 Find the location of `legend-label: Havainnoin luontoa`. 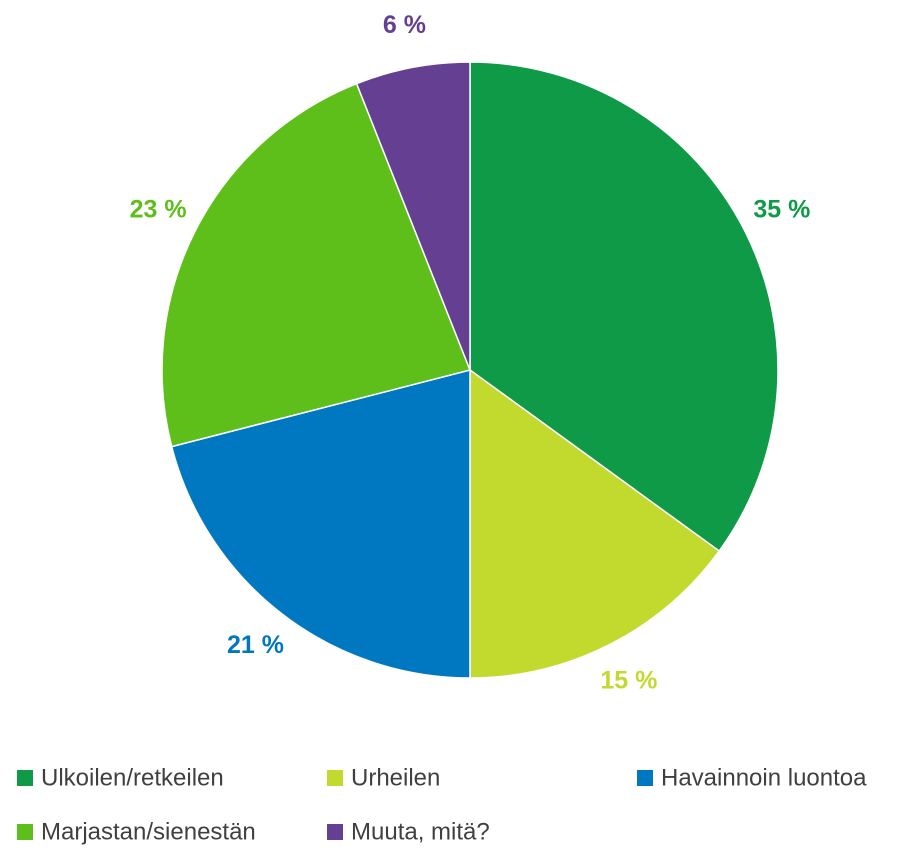

legend-label: Havainnoin luontoa is located at coordinates (764, 777).